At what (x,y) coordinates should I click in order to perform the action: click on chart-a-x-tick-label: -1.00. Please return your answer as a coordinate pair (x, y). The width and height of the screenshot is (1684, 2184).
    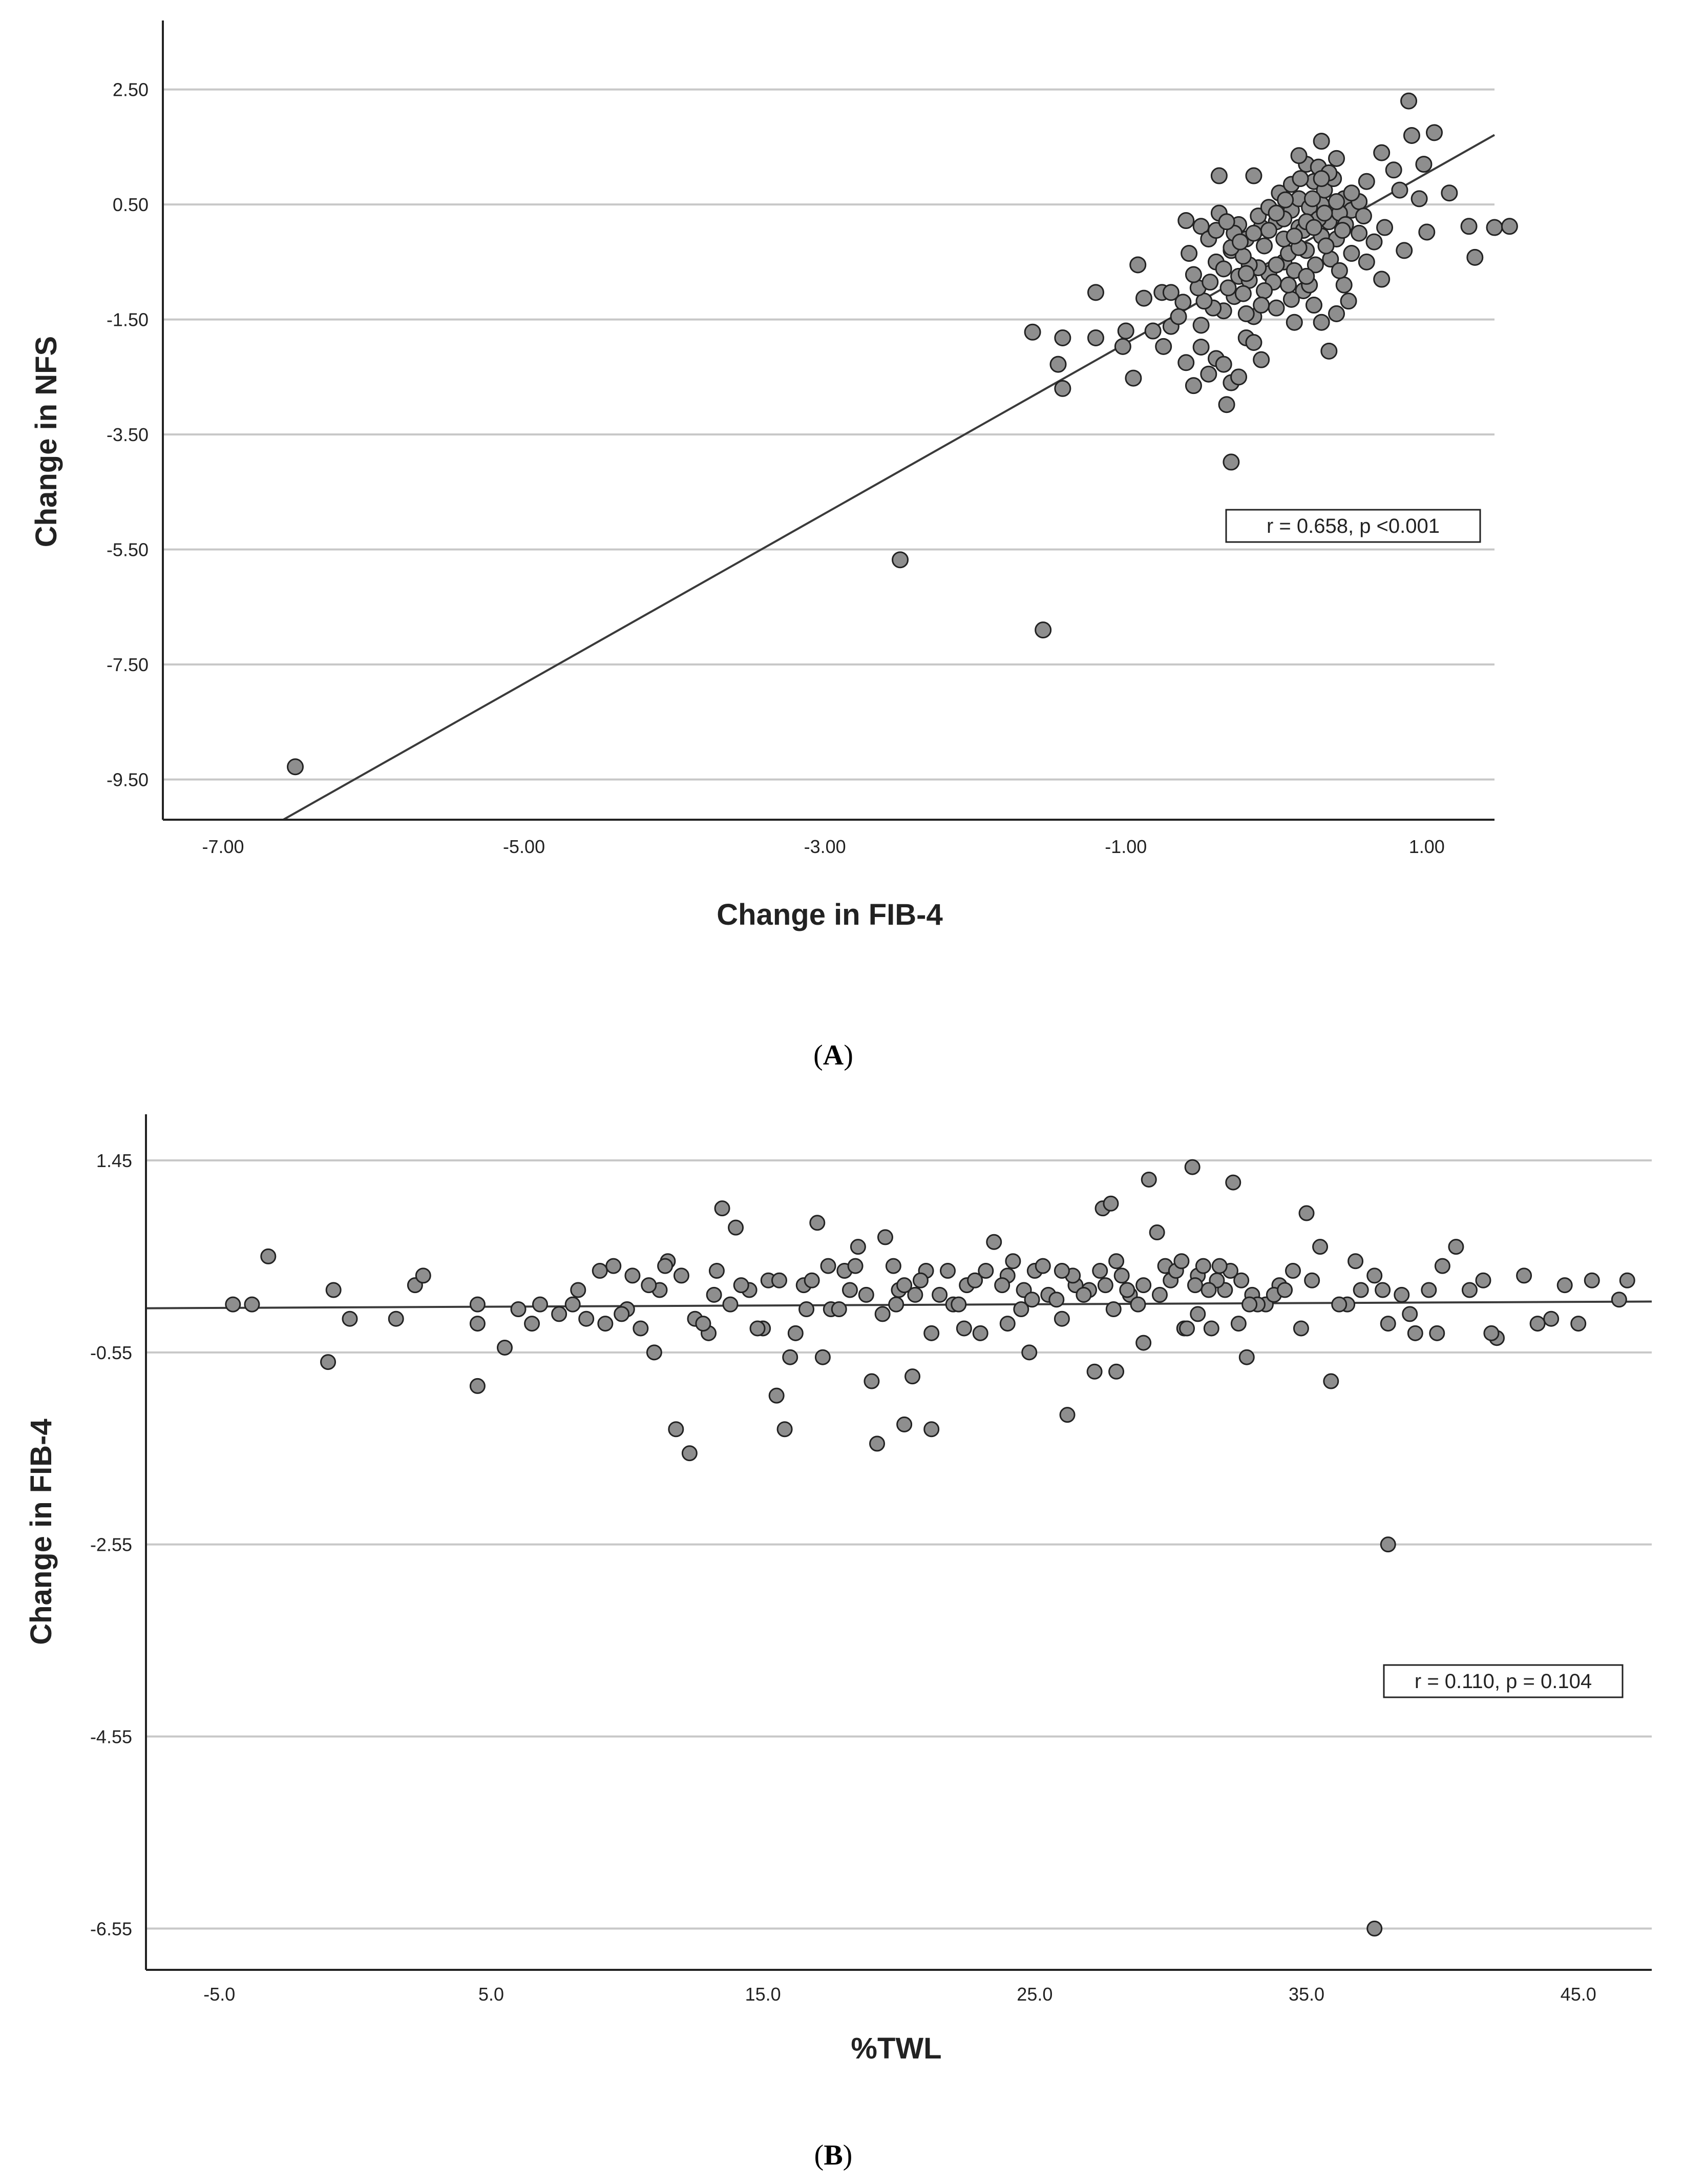
    Looking at the image, I should click on (1126, 846).